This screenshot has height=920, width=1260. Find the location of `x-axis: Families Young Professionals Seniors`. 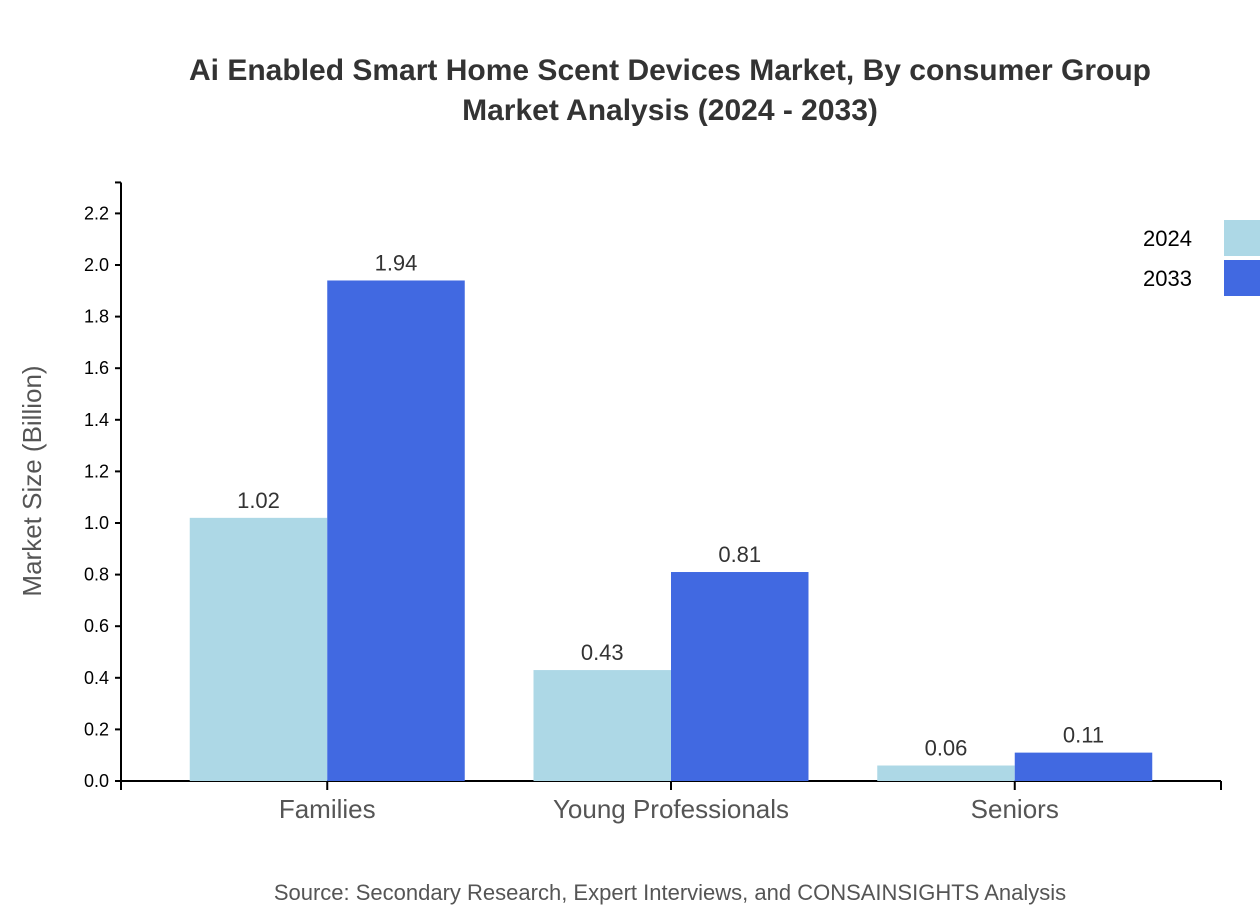

x-axis: Families Young Professionals Seniors is located at coordinates (671, 802).